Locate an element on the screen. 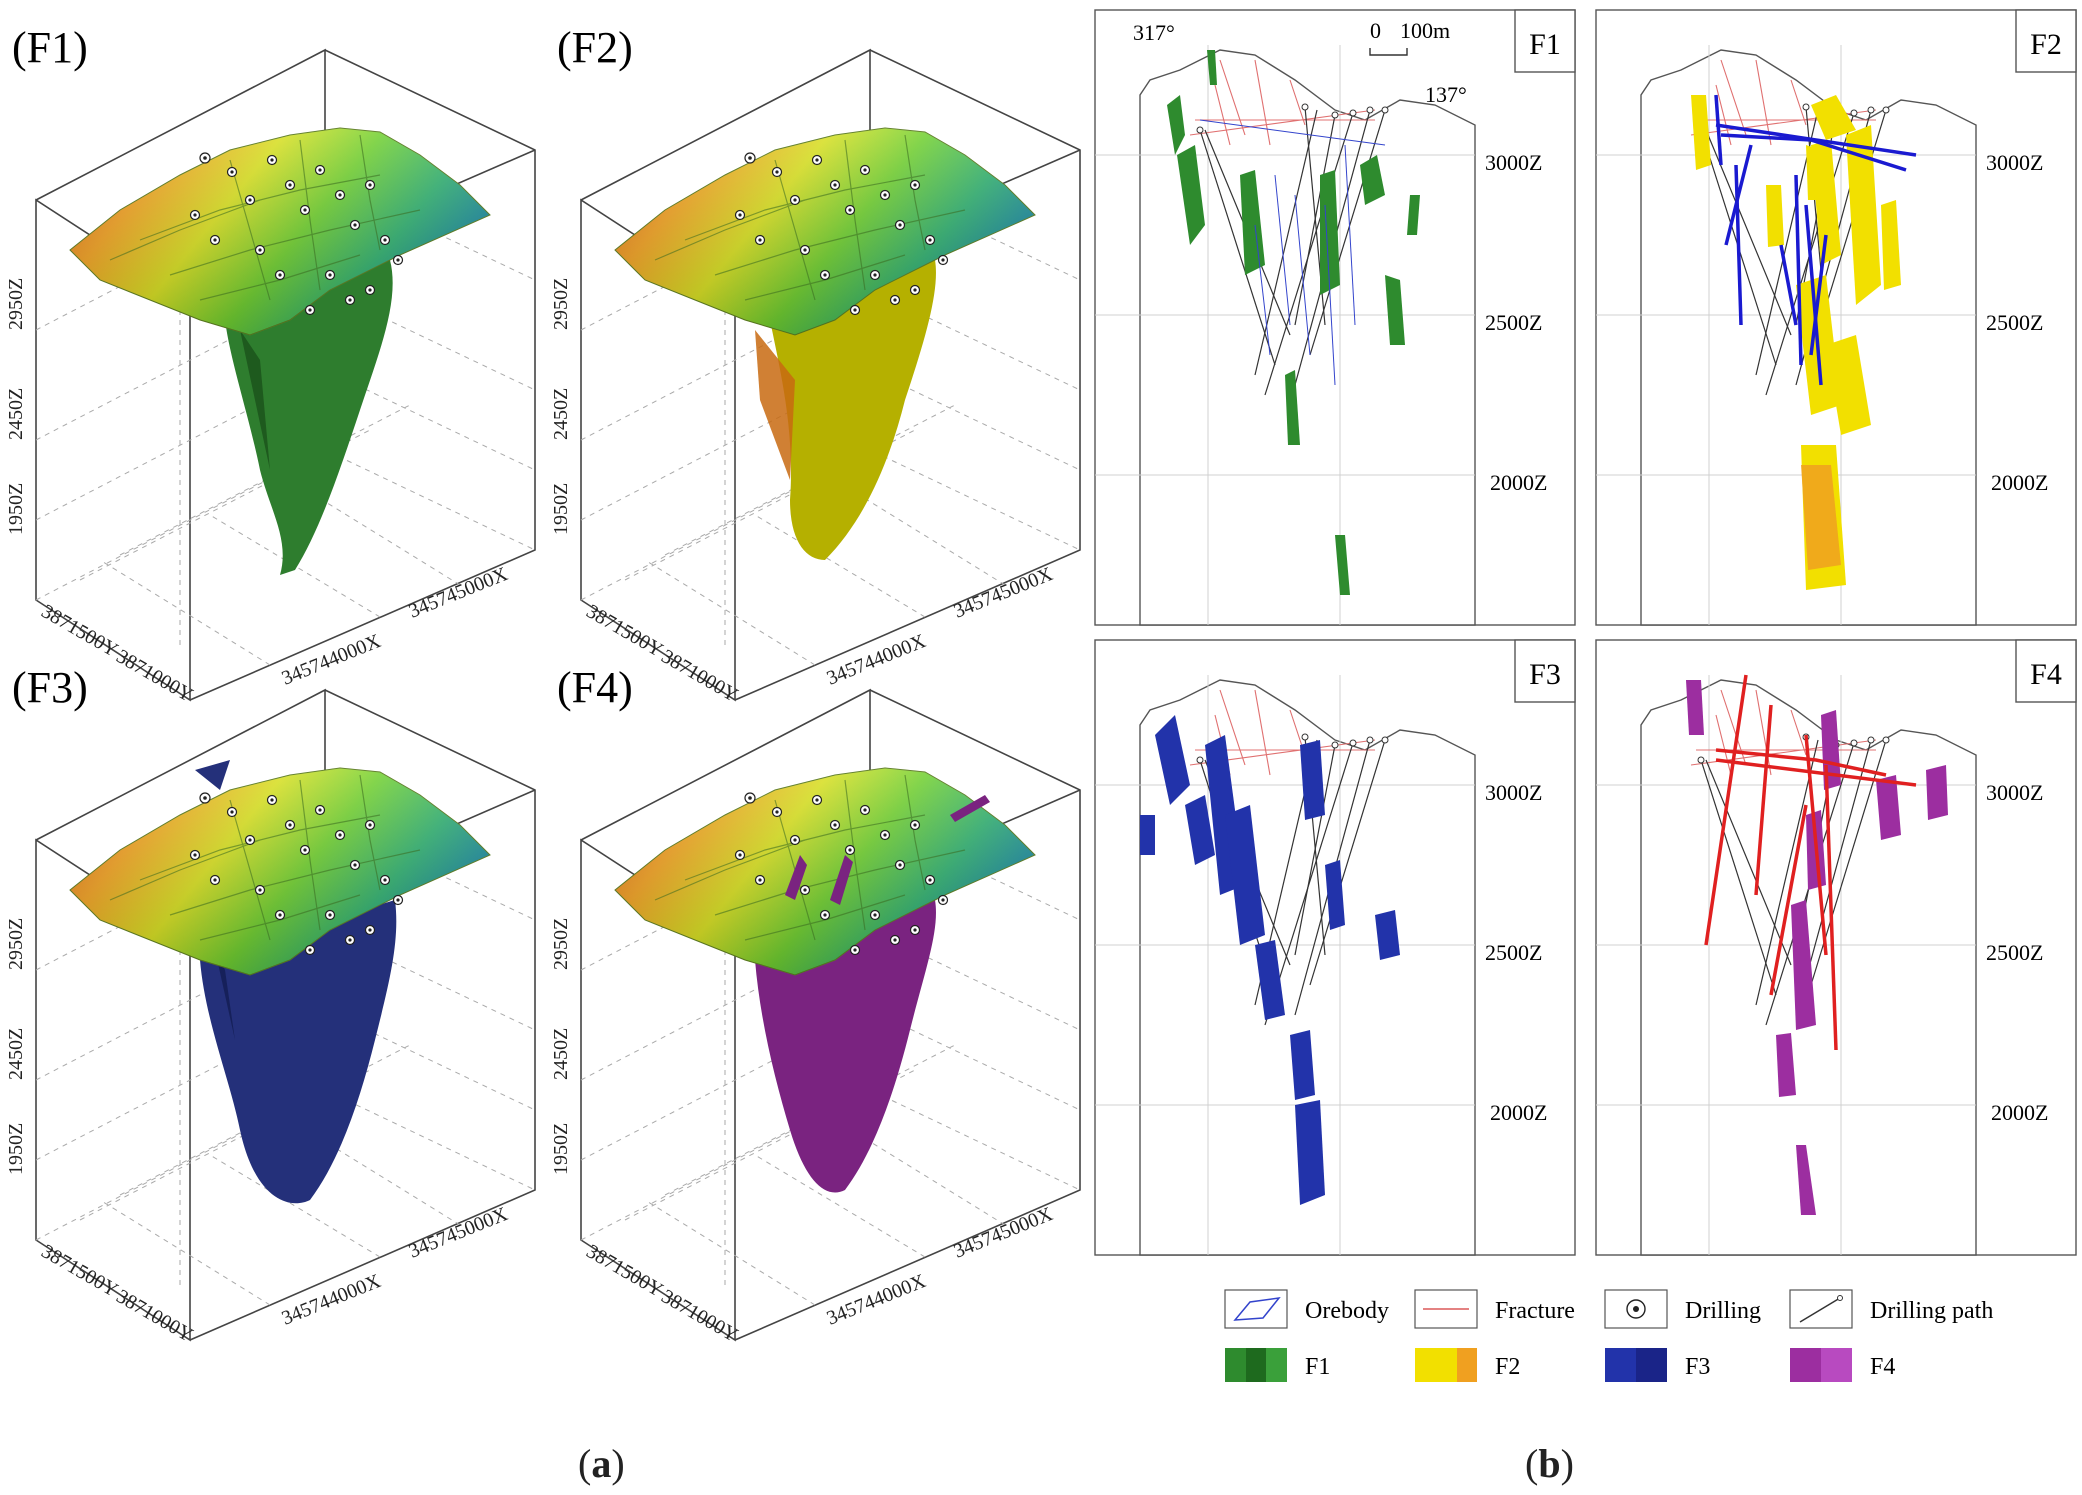  legend-drilling-path: Drilling path is located at coordinates (1891, 1309).